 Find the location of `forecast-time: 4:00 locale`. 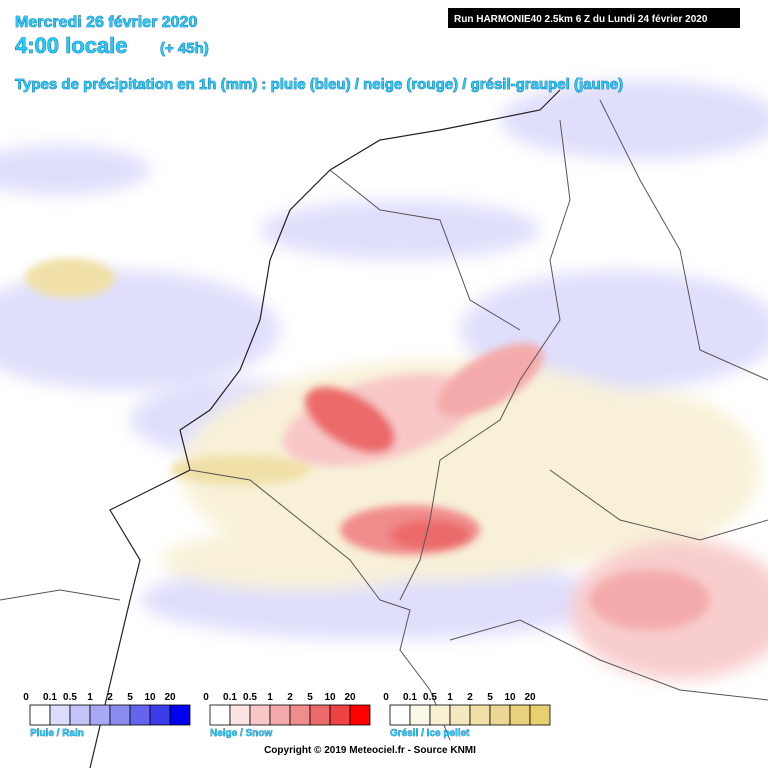

forecast-time: 4:00 locale is located at coordinates (71, 45).